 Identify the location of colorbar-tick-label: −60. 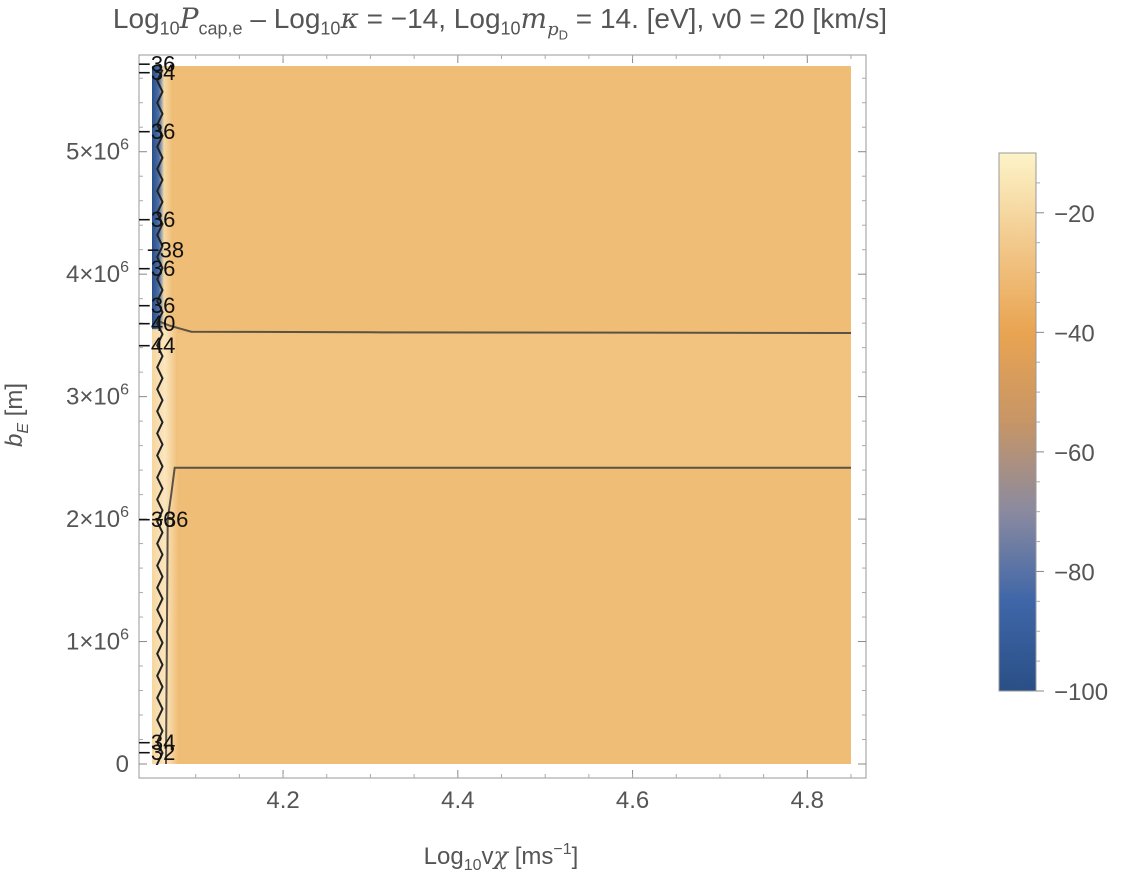
(1074, 453).